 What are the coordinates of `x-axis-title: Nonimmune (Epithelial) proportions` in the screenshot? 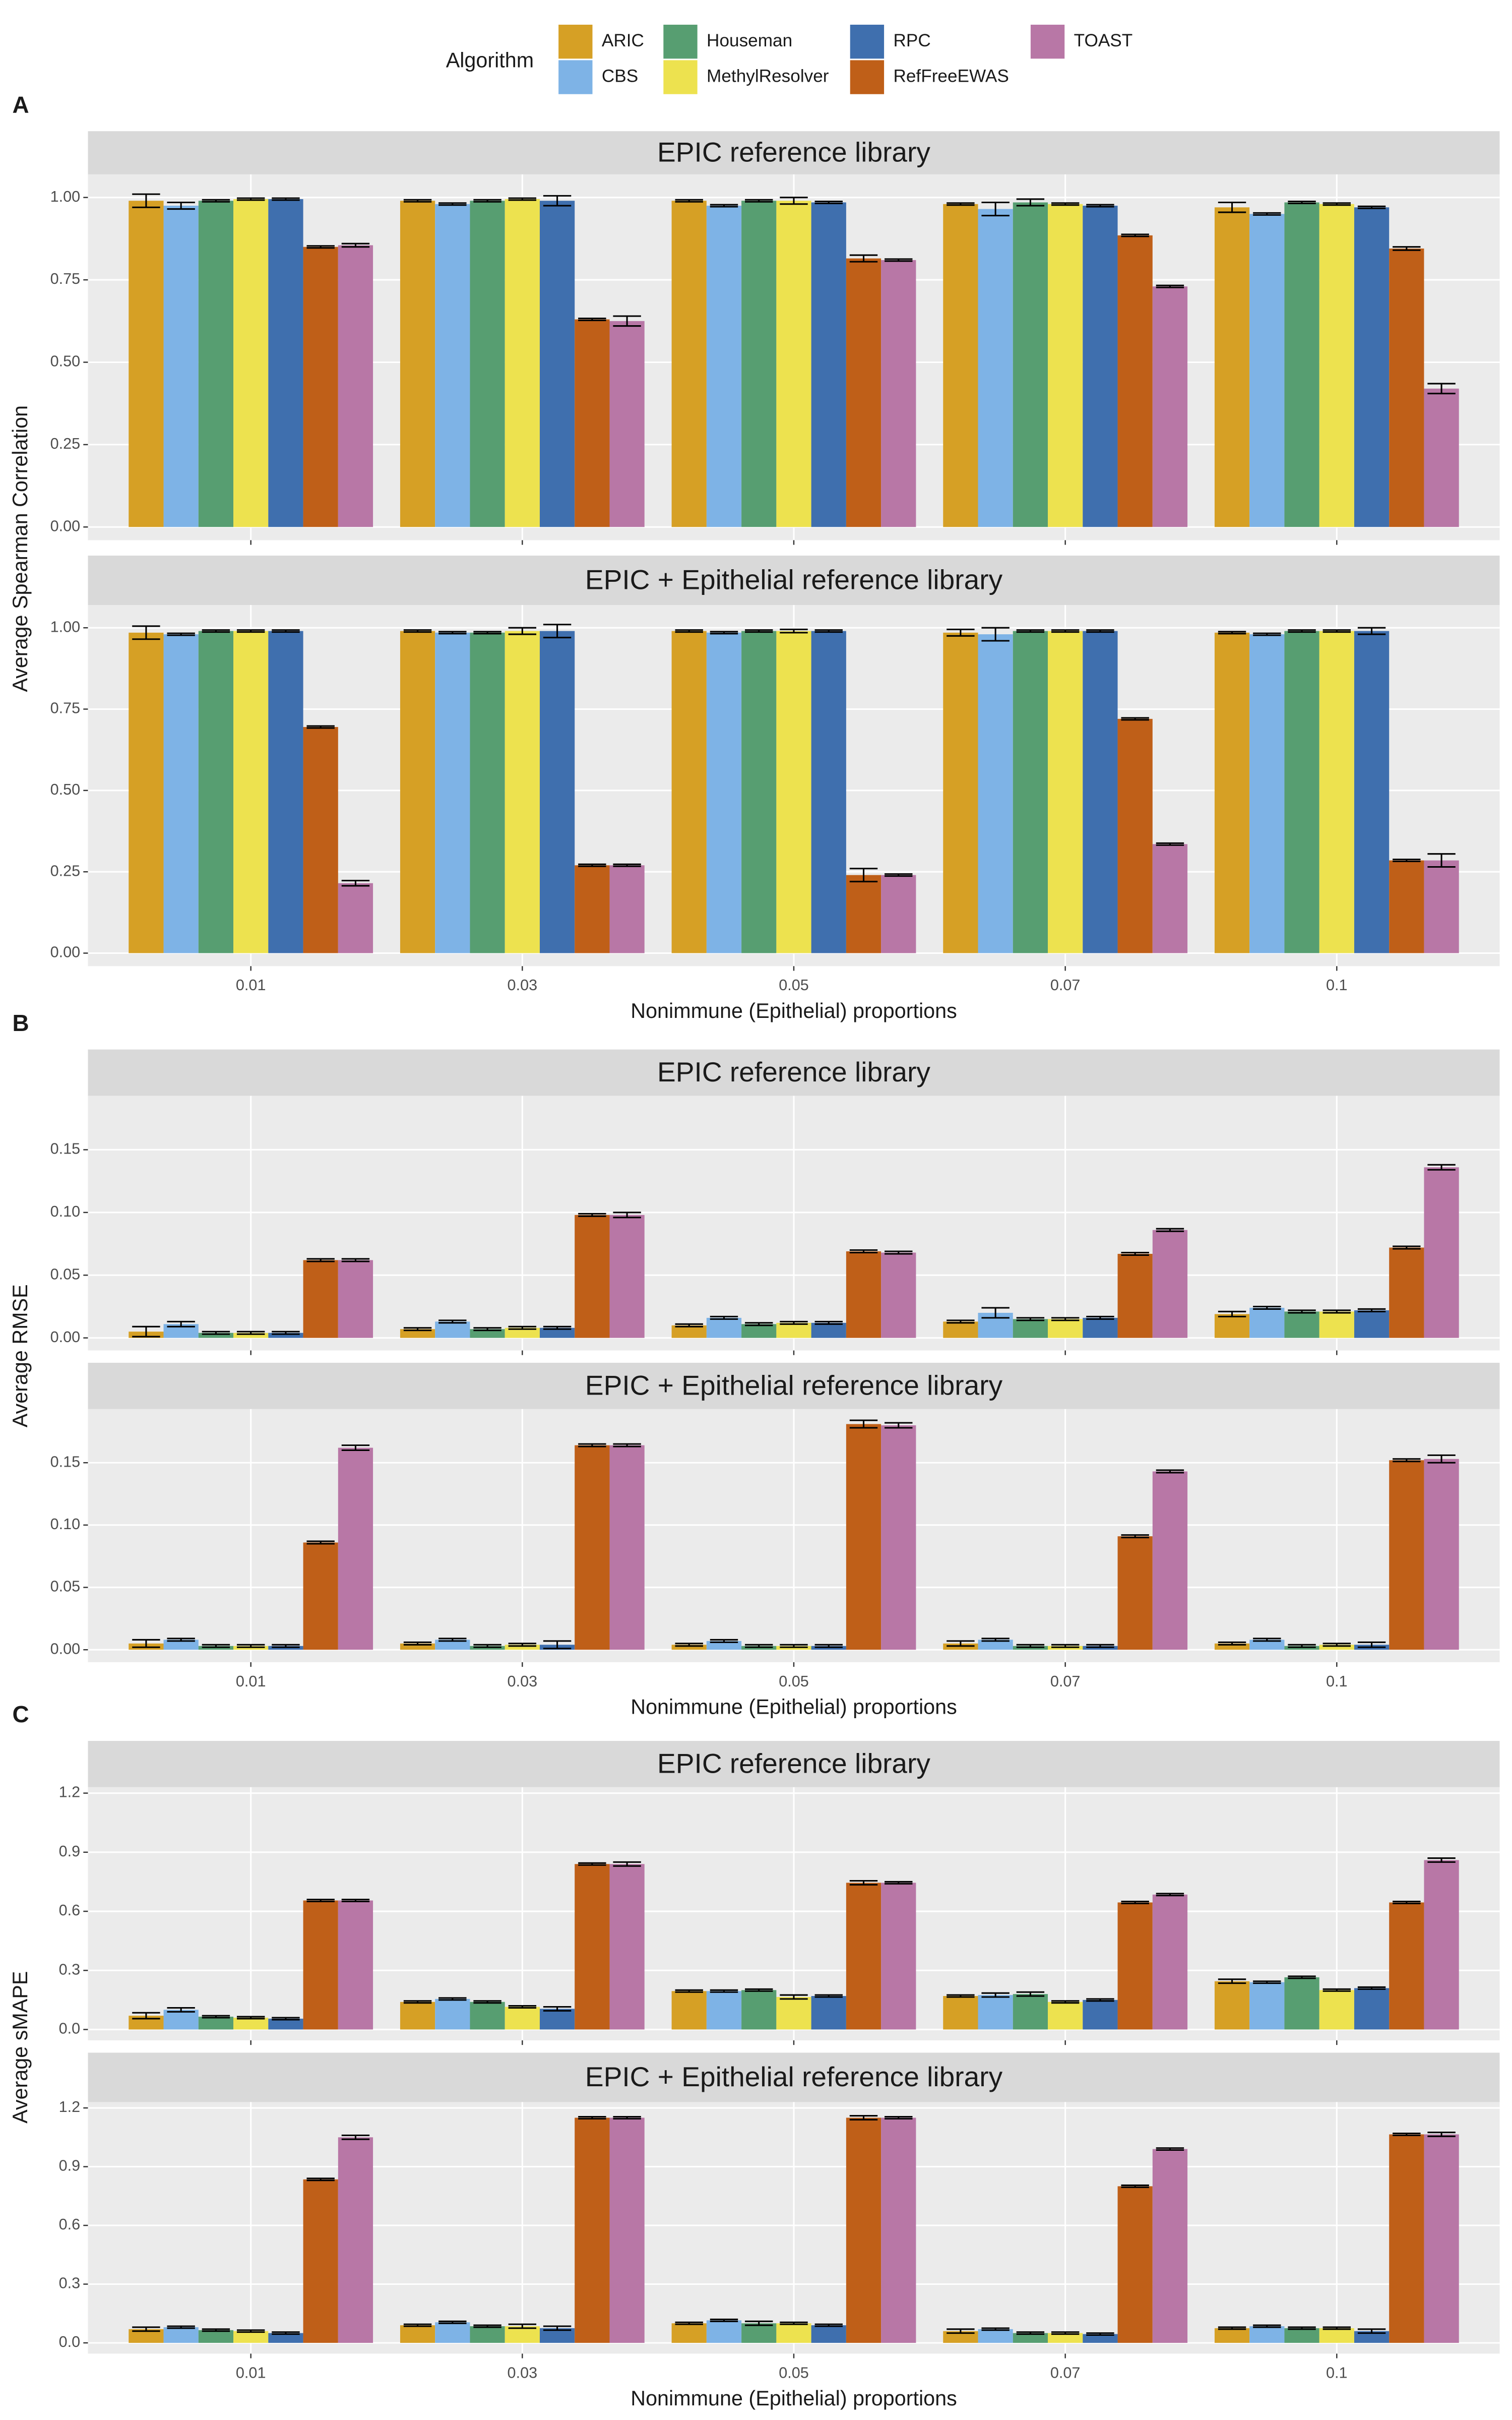 It's located at (794, 1707).